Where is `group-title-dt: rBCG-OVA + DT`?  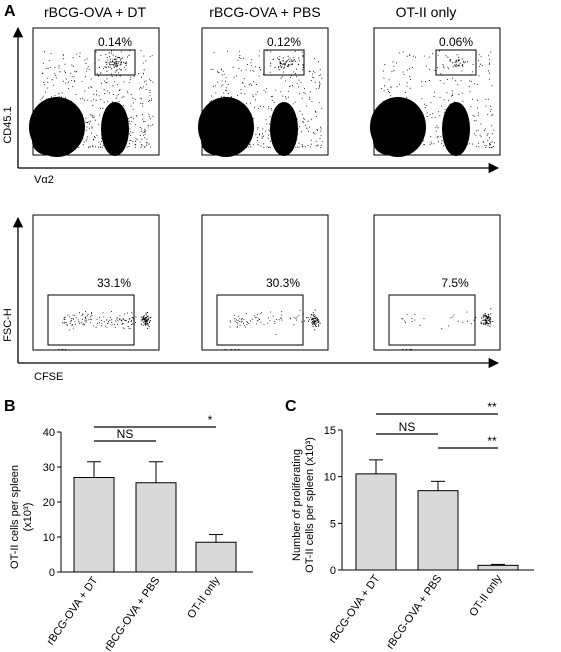
group-title-dt: rBCG-OVA + DT is located at coordinates (95, 12).